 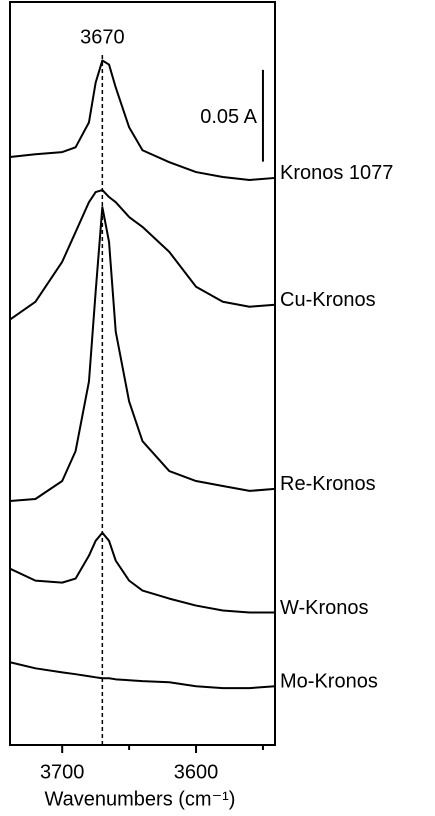 I want to click on series-label: Re-Kronos, so click(x=328, y=484).